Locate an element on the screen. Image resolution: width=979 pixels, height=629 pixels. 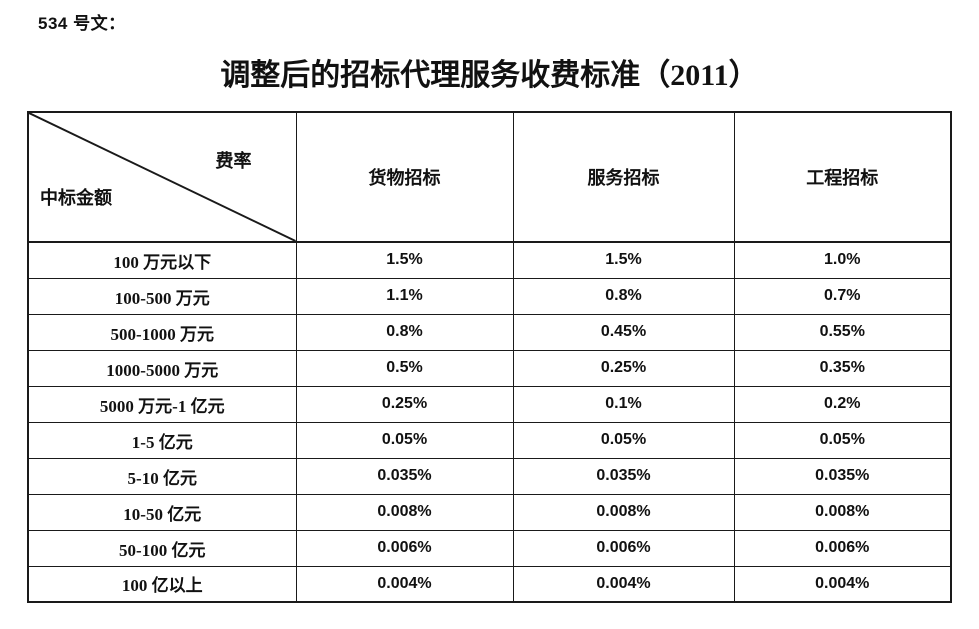
rate-cell-service: 0.035% is located at coordinates (623, 476).